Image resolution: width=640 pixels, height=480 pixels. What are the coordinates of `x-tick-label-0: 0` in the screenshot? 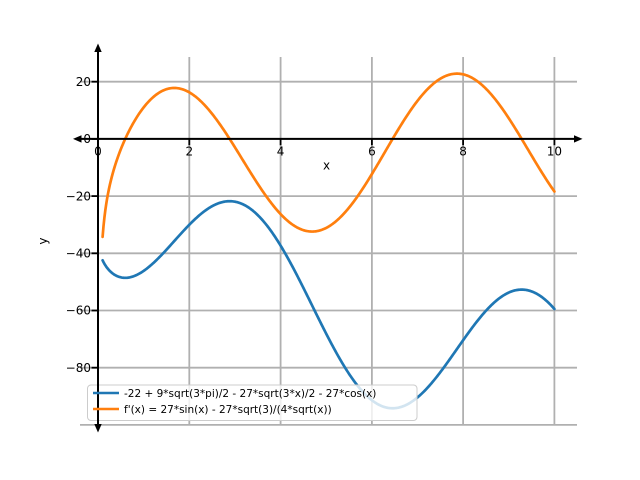 It's located at (98, 152).